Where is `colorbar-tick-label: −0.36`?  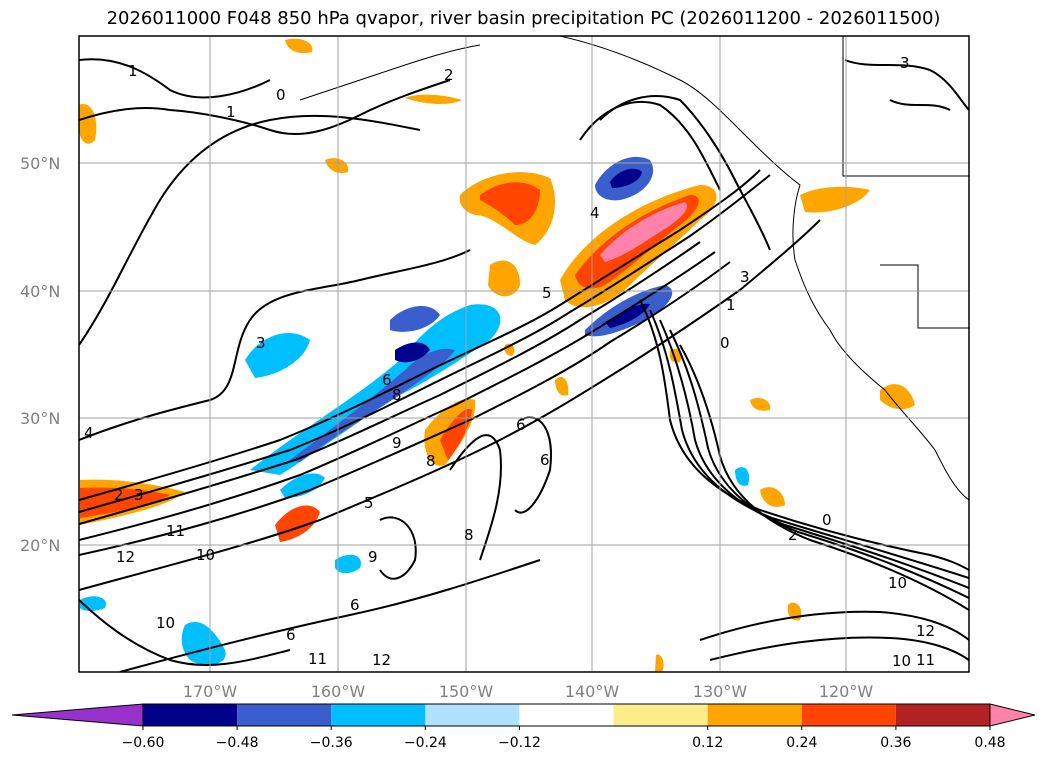 colorbar-tick-label: −0.36 is located at coordinates (331, 743).